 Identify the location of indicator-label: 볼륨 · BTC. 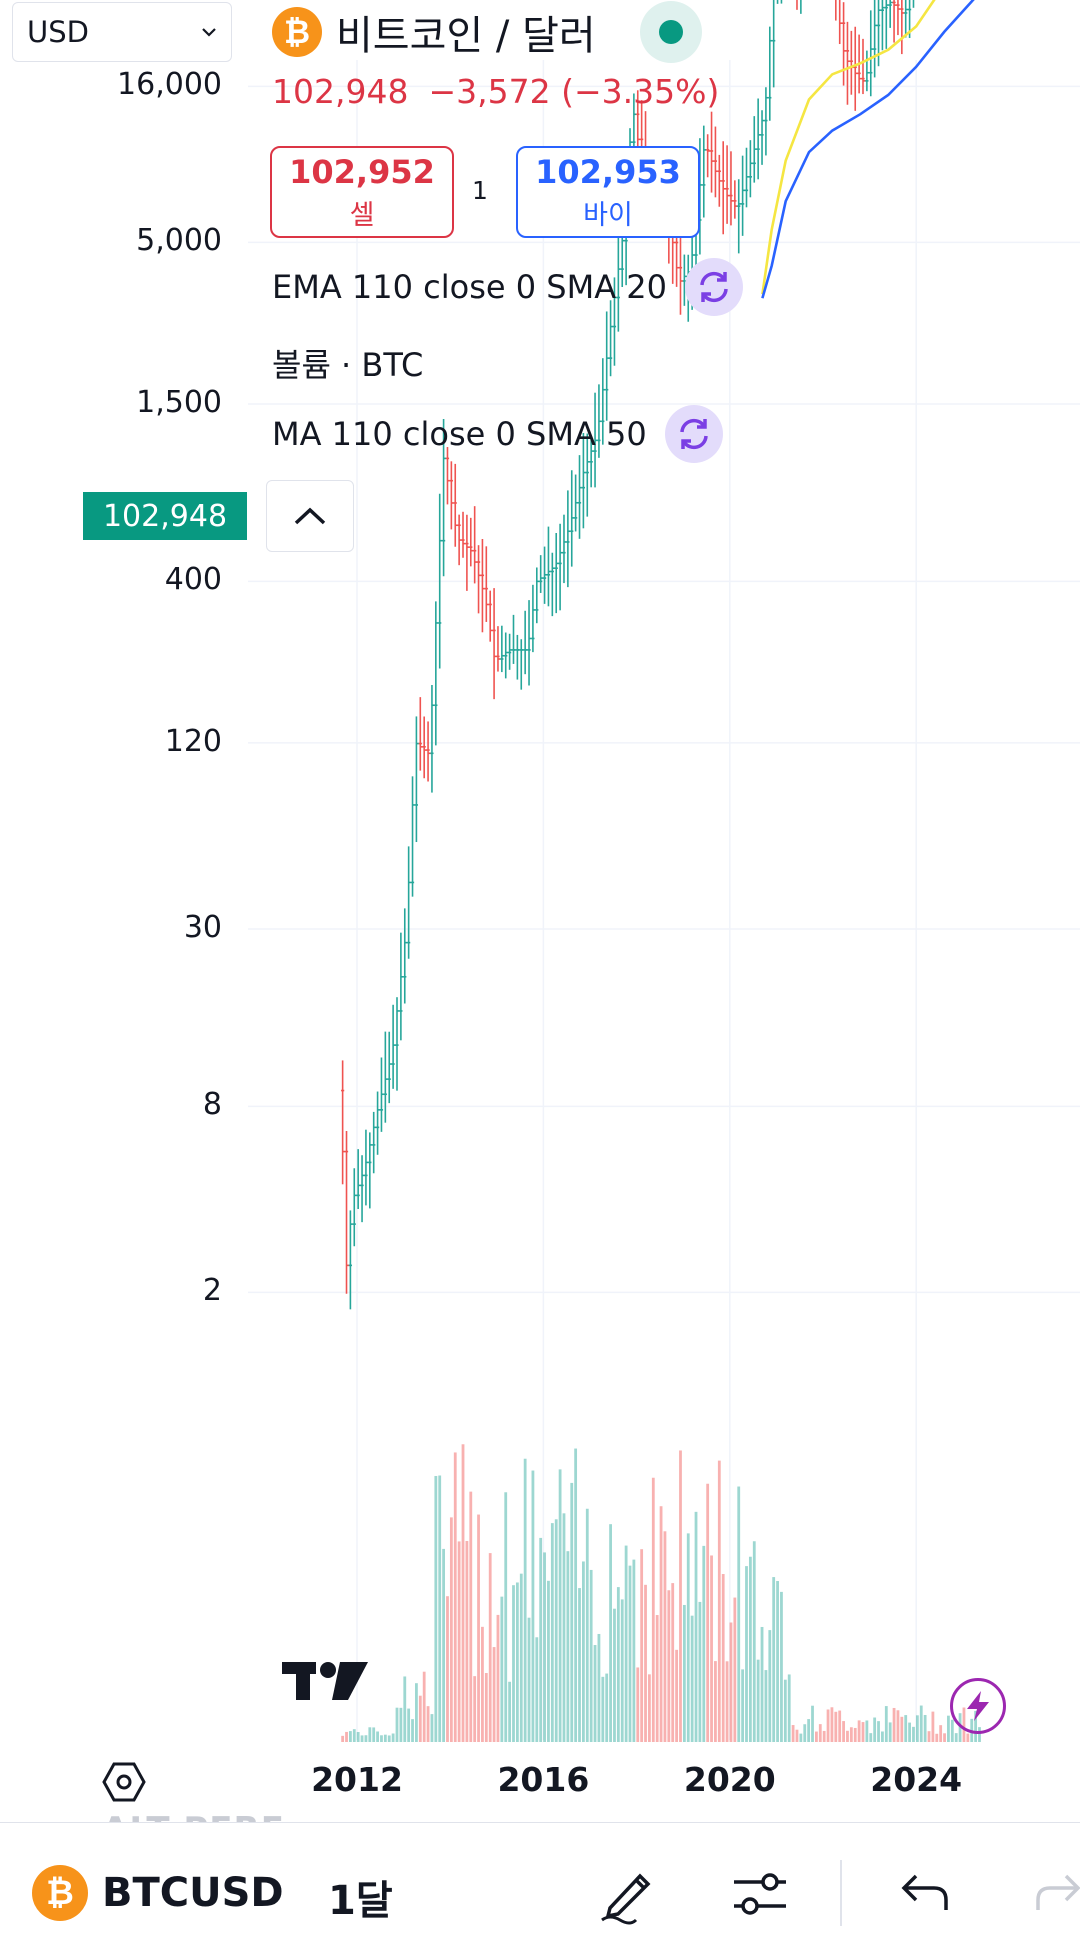
(348, 365).